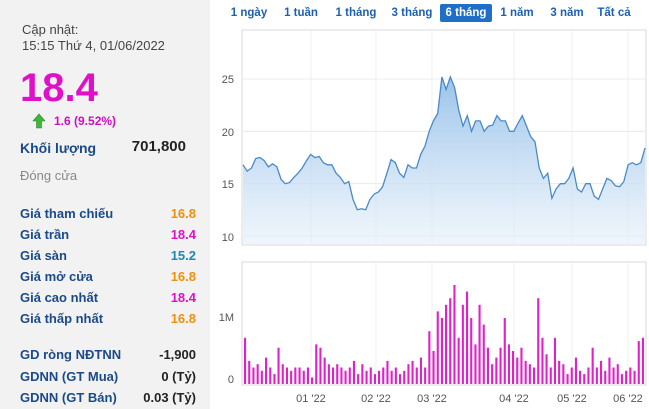 The width and height of the screenshot is (649, 409). I want to click on x-tick: 02 '22, so click(376, 399).